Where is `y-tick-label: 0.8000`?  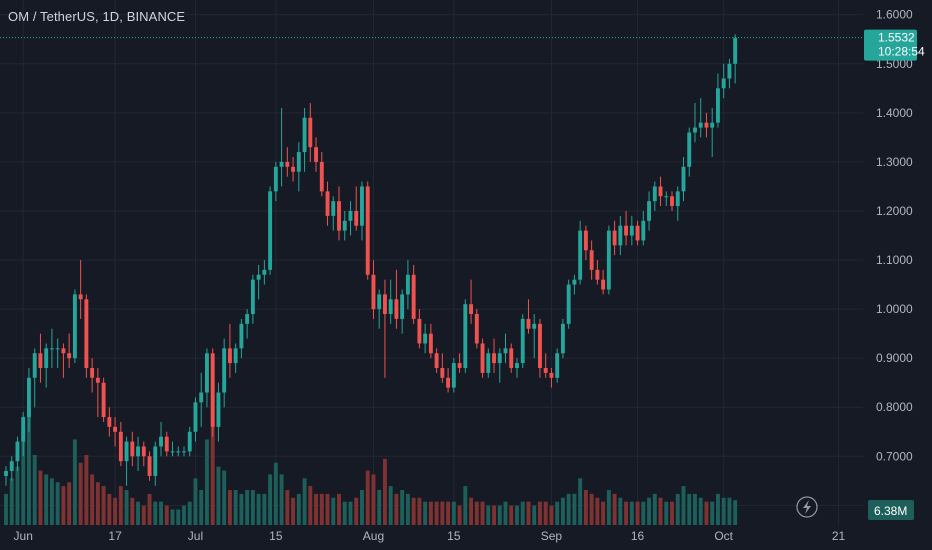 y-tick-label: 0.8000 is located at coordinates (894, 407).